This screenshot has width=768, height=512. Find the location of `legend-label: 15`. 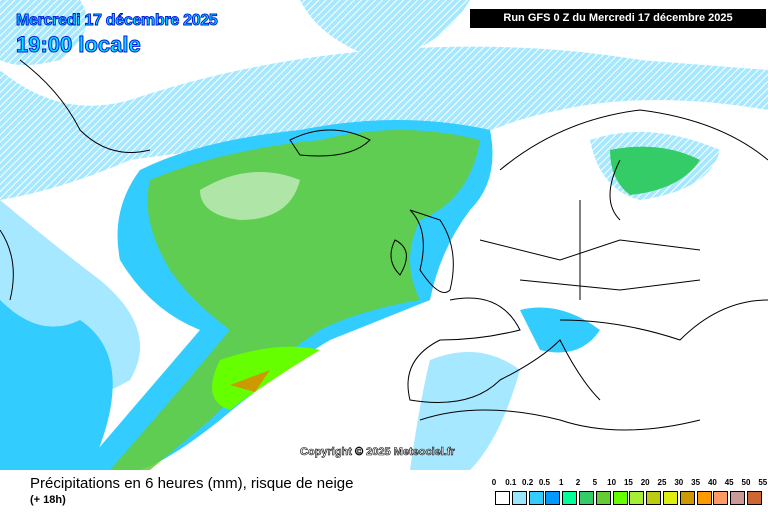

legend-label: 15 is located at coordinates (628, 482).